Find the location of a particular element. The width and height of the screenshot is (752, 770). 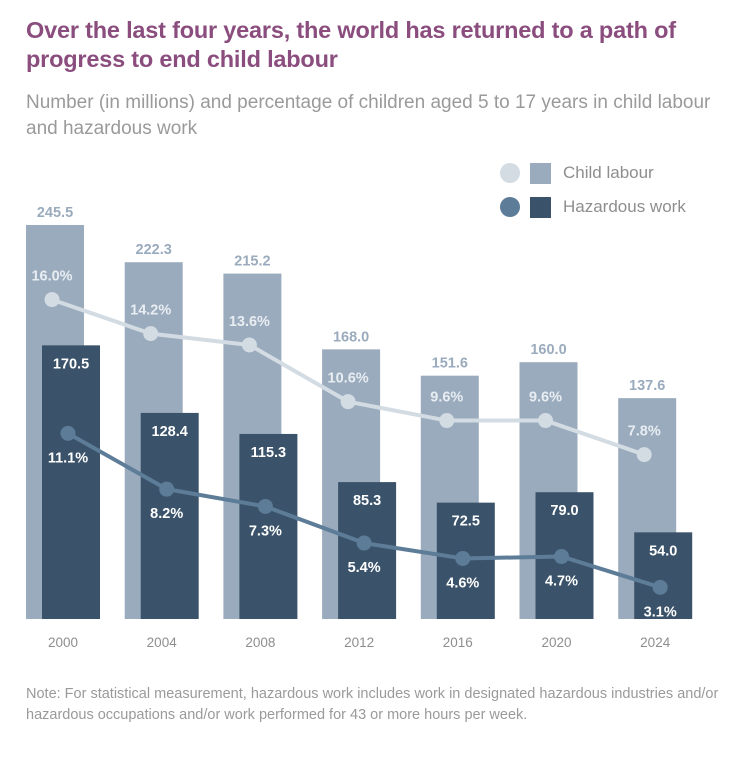

bar-hazardous-work-2024 is located at coordinates (663, 575).